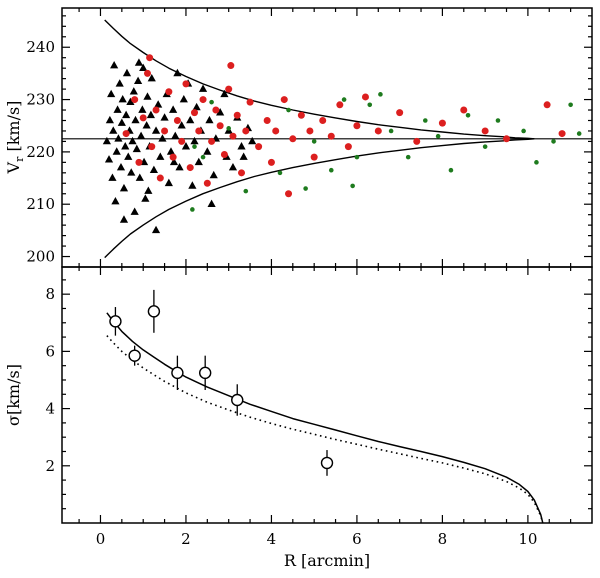 Image resolution: width=600 pixels, height=578 pixels. Describe the element at coordinates (327, 560) in the screenshot. I see `x-axis-label: R [arcmin]` at that location.